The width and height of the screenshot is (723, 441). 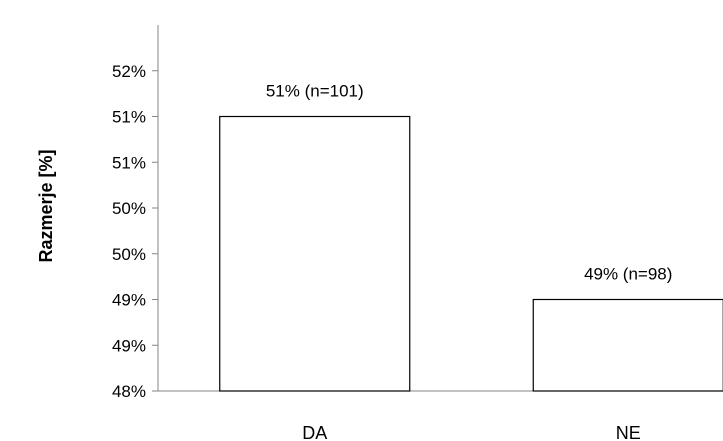 I want to click on y-tick-label: 48%, so click(x=129, y=391).